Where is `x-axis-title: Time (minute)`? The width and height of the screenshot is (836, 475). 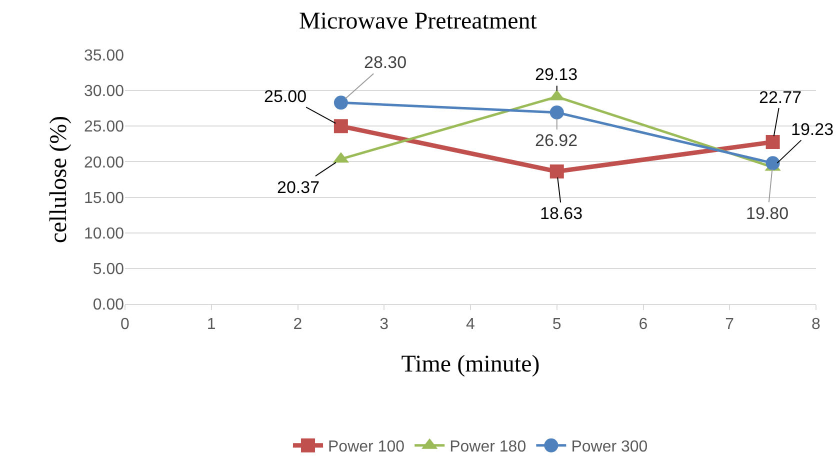 x-axis-title: Time (minute) is located at coordinates (470, 365).